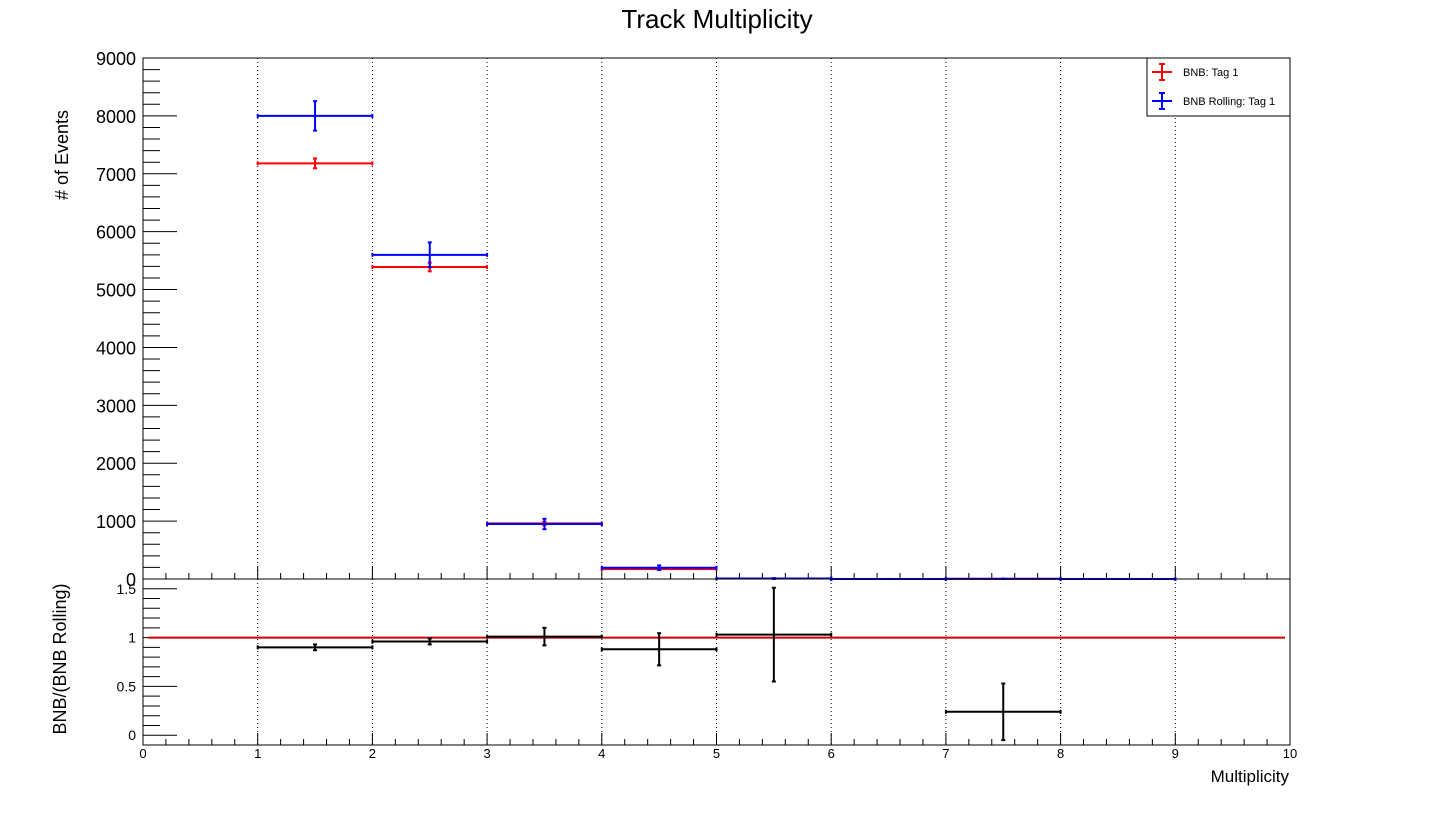 The height and width of the screenshot is (829, 1434). Describe the element at coordinates (1250, 776) in the screenshot. I see `x-axis-label: Multiplicity` at that location.